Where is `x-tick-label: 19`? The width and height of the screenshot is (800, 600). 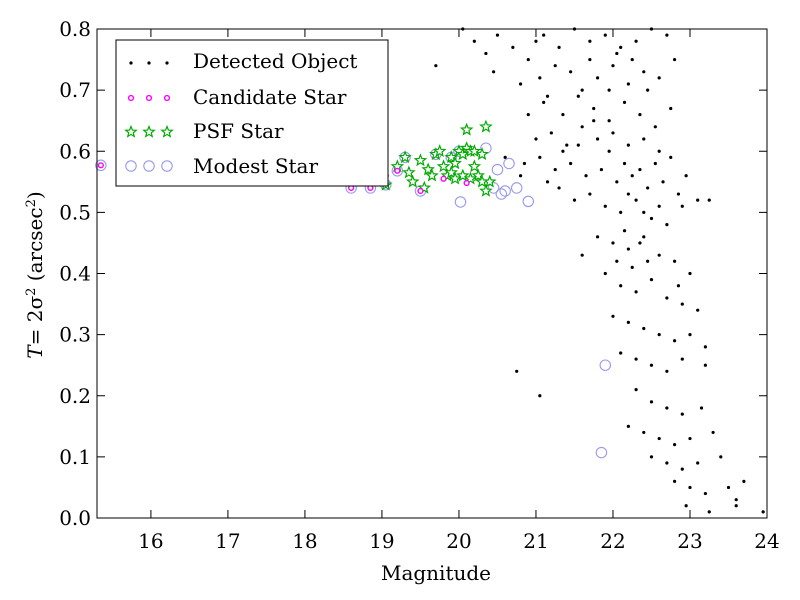 x-tick-label: 19 is located at coordinates (381, 541).